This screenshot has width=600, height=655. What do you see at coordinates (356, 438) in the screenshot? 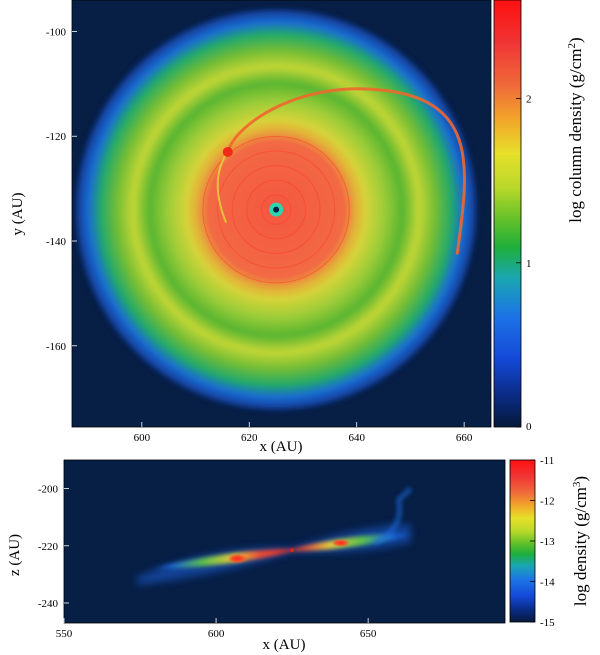
I see `x-tick-label: 640` at bounding box center [356, 438].